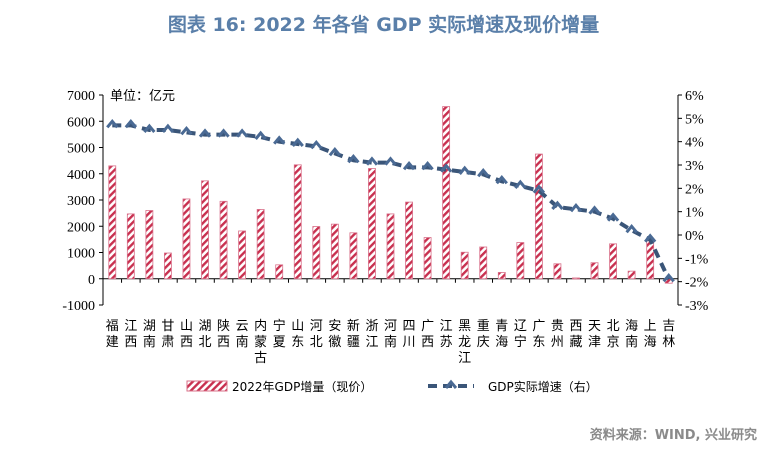 This screenshot has height=450, width=767. What do you see at coordinates (112, 342) in the screenshot?
I see `svg-text: 建` at bounding box center [112, 342].